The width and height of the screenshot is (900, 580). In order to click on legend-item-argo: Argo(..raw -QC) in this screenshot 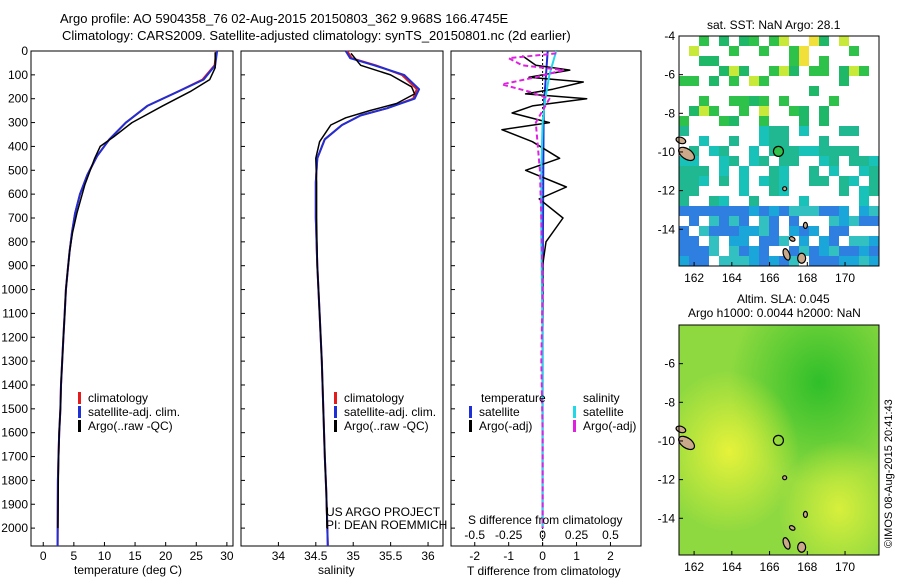, I will do `click(128, 426)`.